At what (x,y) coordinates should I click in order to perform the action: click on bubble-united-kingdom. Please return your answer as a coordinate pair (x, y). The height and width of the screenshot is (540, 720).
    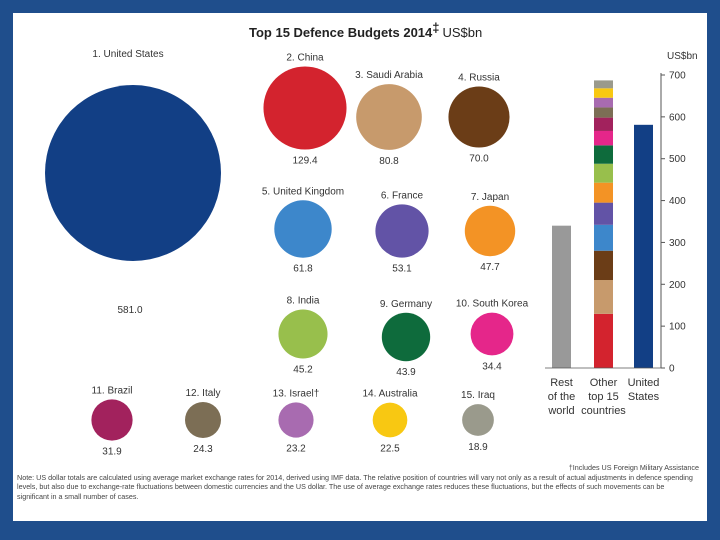
    Looking at the image, I should click on (303, 229).